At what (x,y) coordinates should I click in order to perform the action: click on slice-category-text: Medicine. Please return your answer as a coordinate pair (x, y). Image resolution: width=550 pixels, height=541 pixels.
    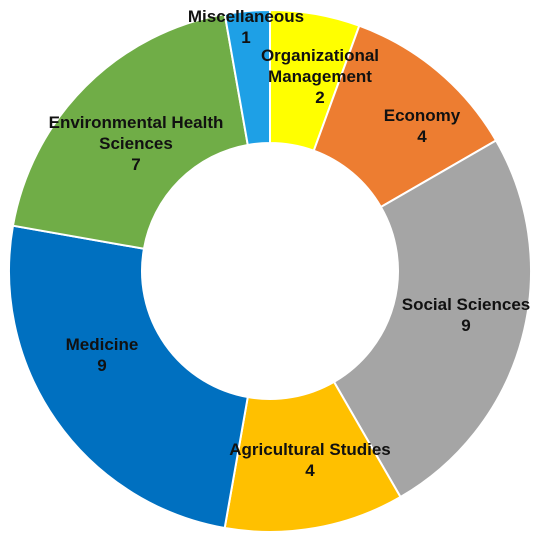
    Looking at the image, I should click on (102, 344).